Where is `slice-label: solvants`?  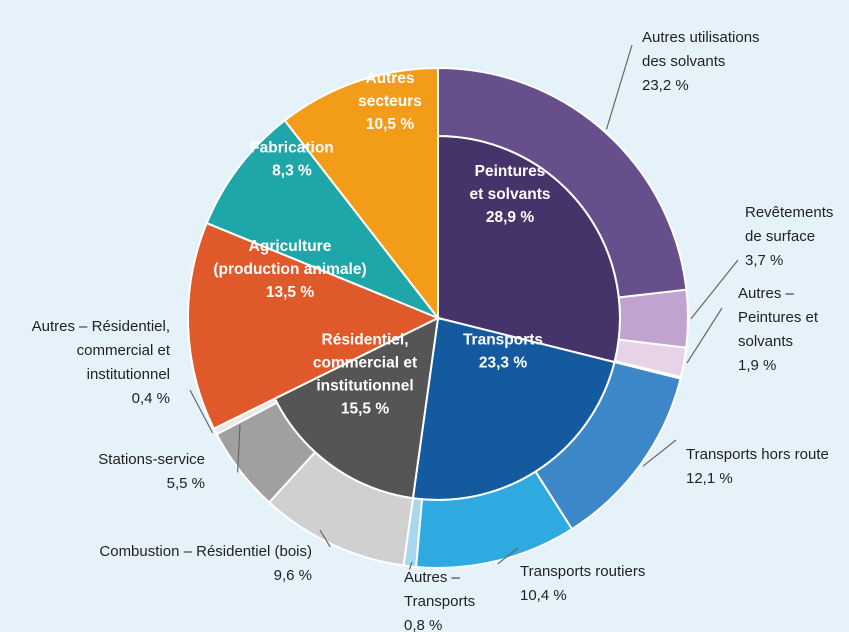
slice-label: solvants is located at coordinates (765, 341).